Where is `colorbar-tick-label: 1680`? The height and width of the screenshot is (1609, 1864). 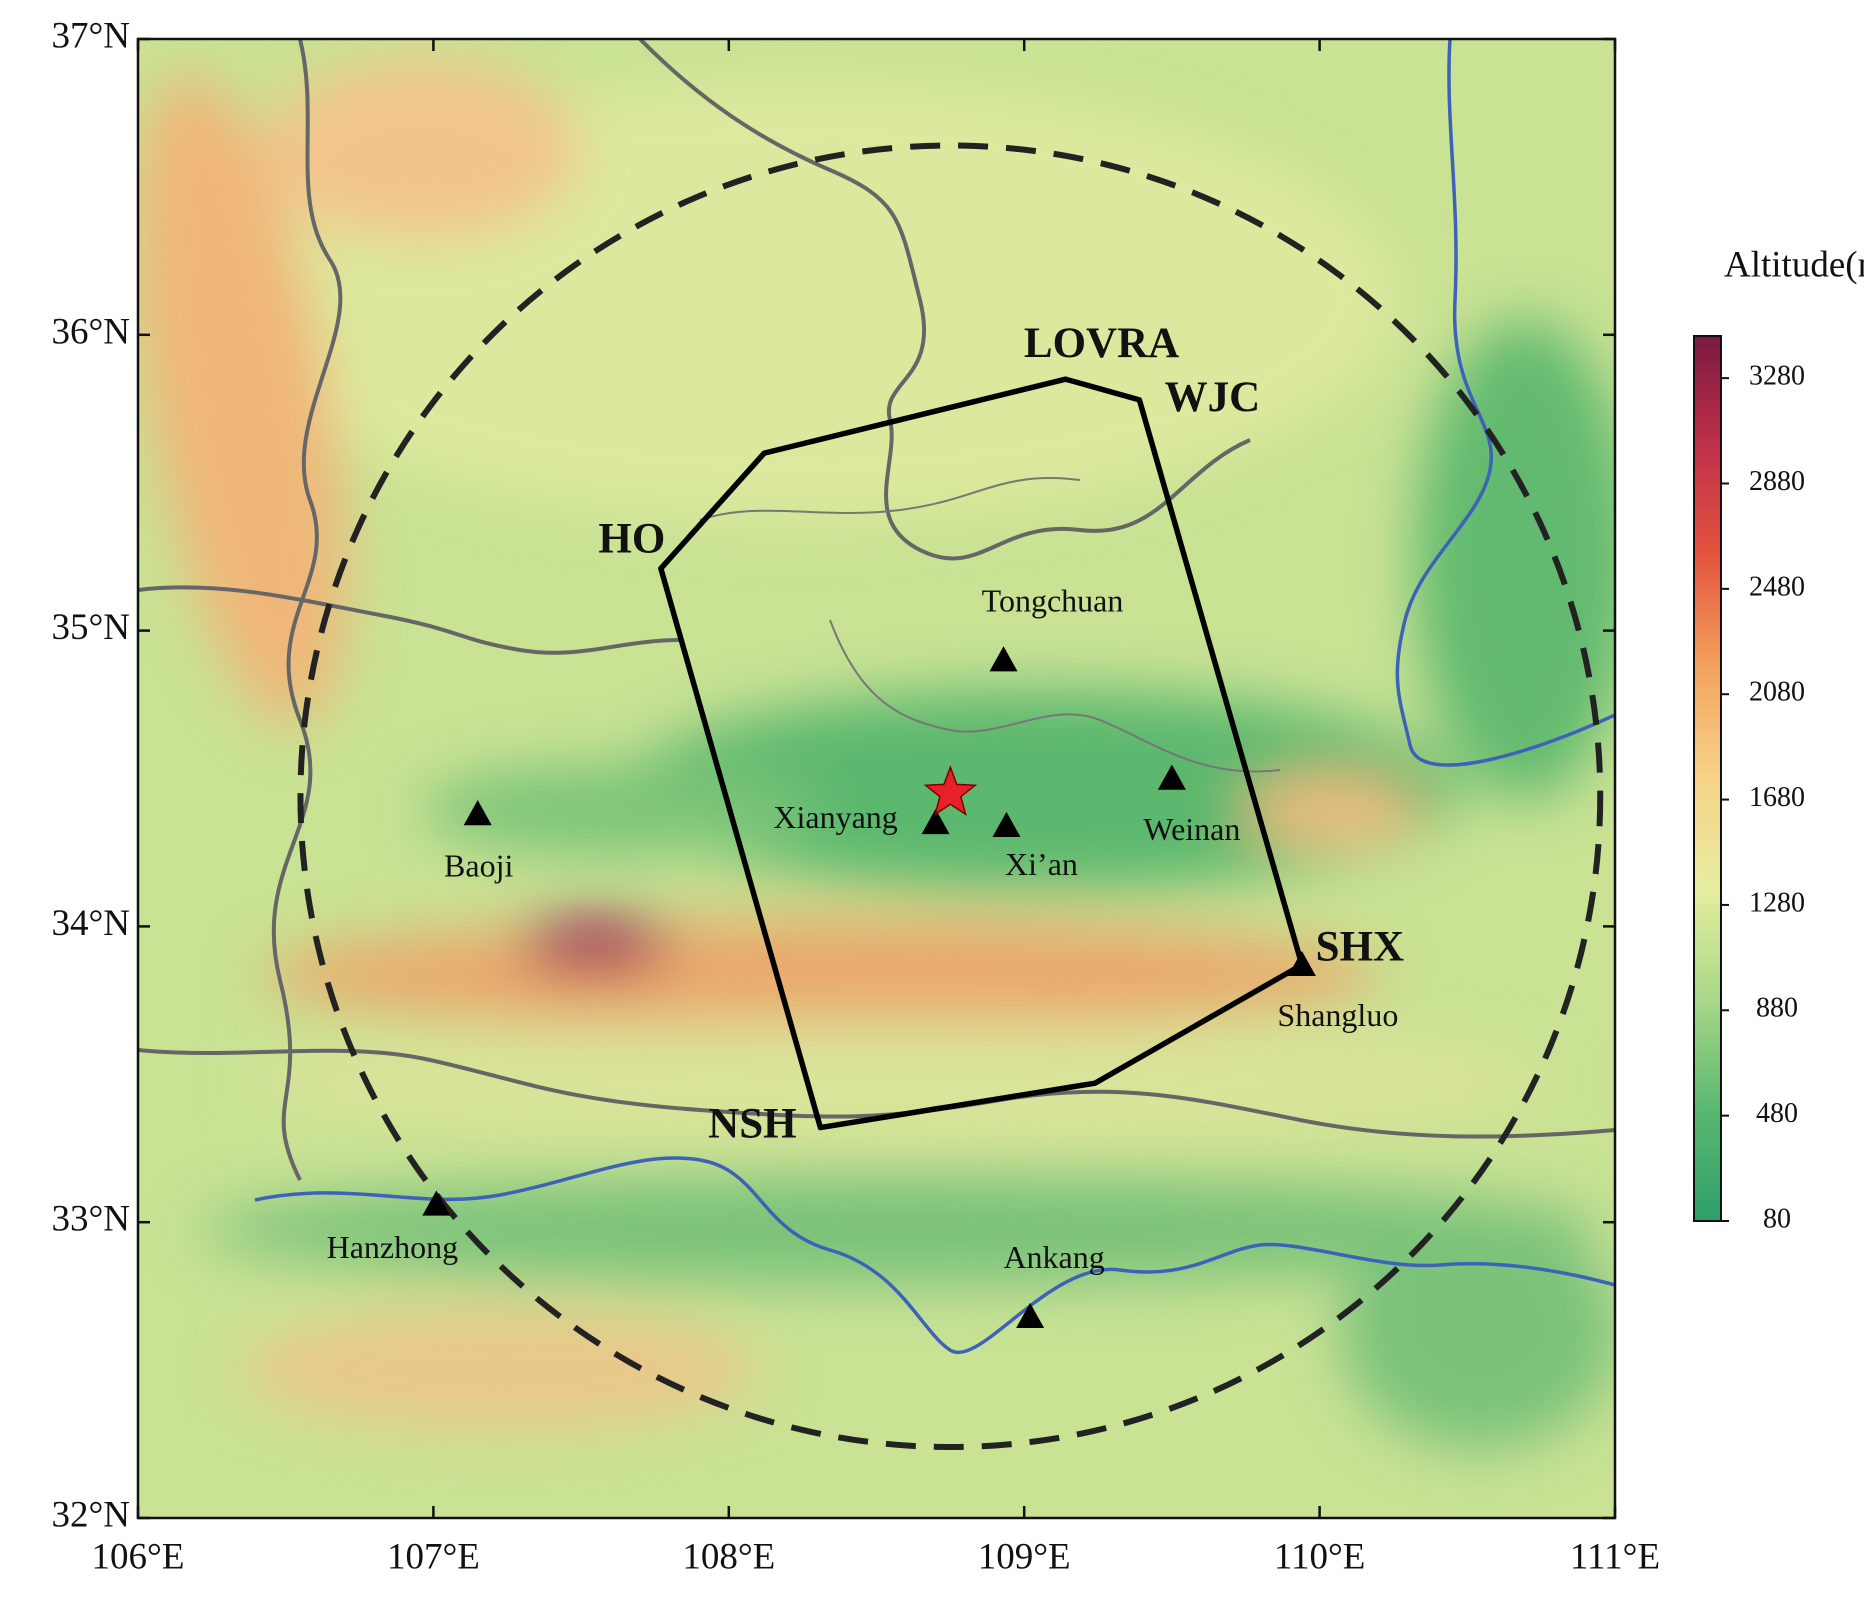 colorbar-tick-label: 1680 is located at coordinates (1777, 797).